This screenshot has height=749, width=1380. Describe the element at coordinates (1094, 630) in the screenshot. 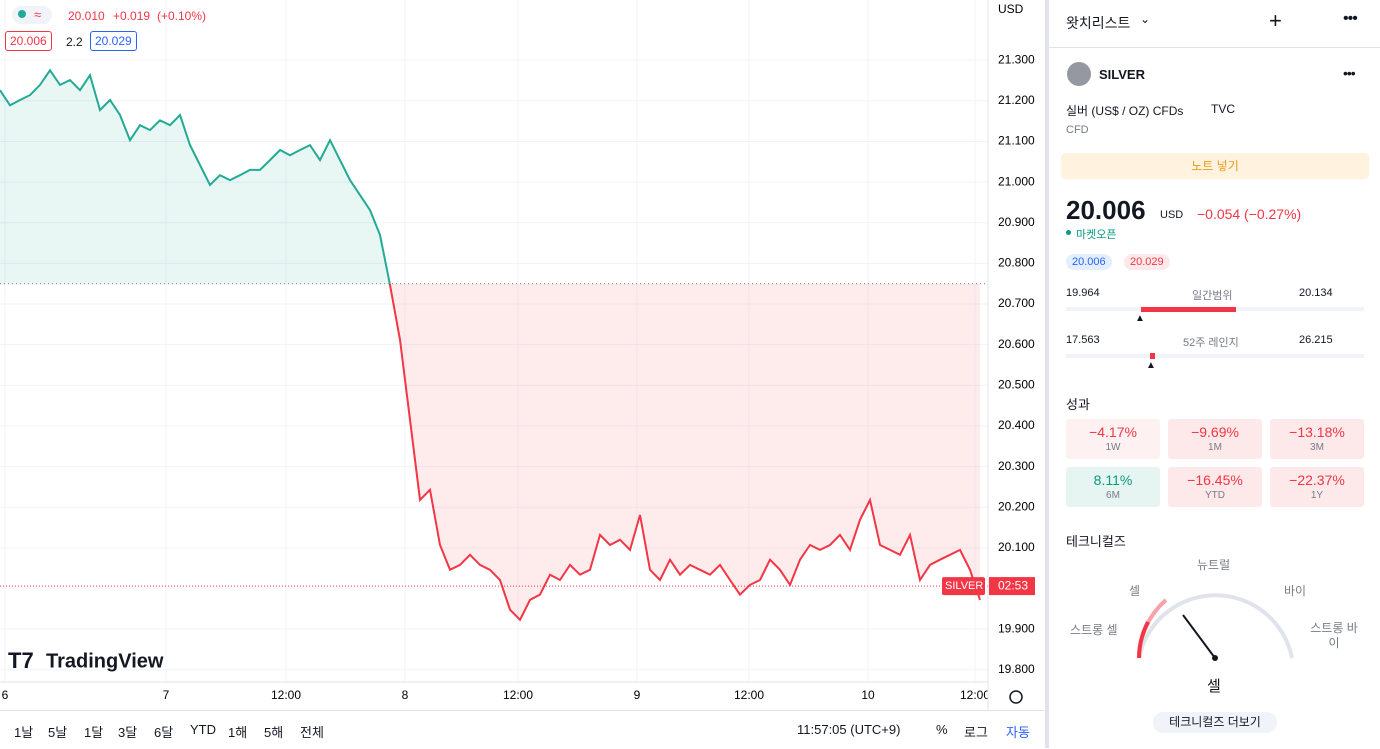

I see `gauge-strong-sell: 스트롱 셀` at that location.